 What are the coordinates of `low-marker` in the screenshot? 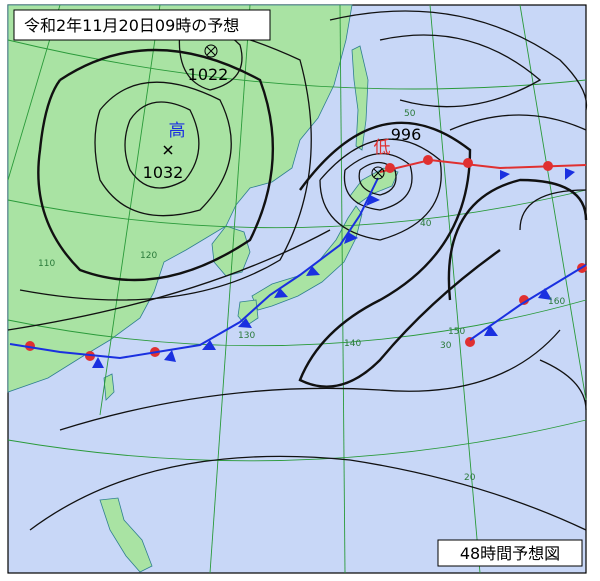 It's located at (378, 173).